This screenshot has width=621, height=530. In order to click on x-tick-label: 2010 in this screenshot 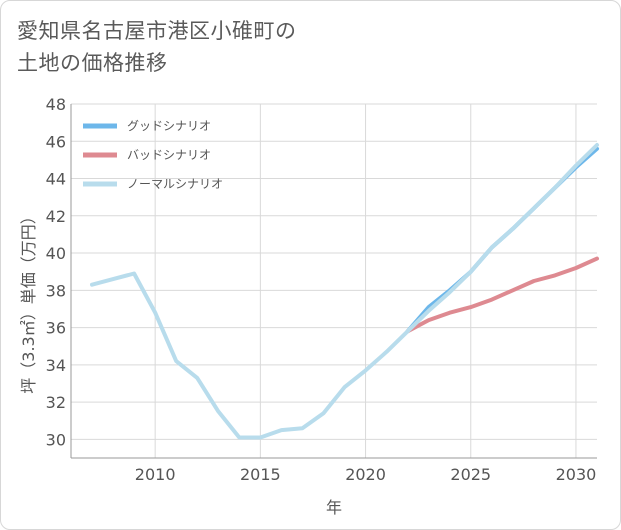, I will do `click(155, 474)`.